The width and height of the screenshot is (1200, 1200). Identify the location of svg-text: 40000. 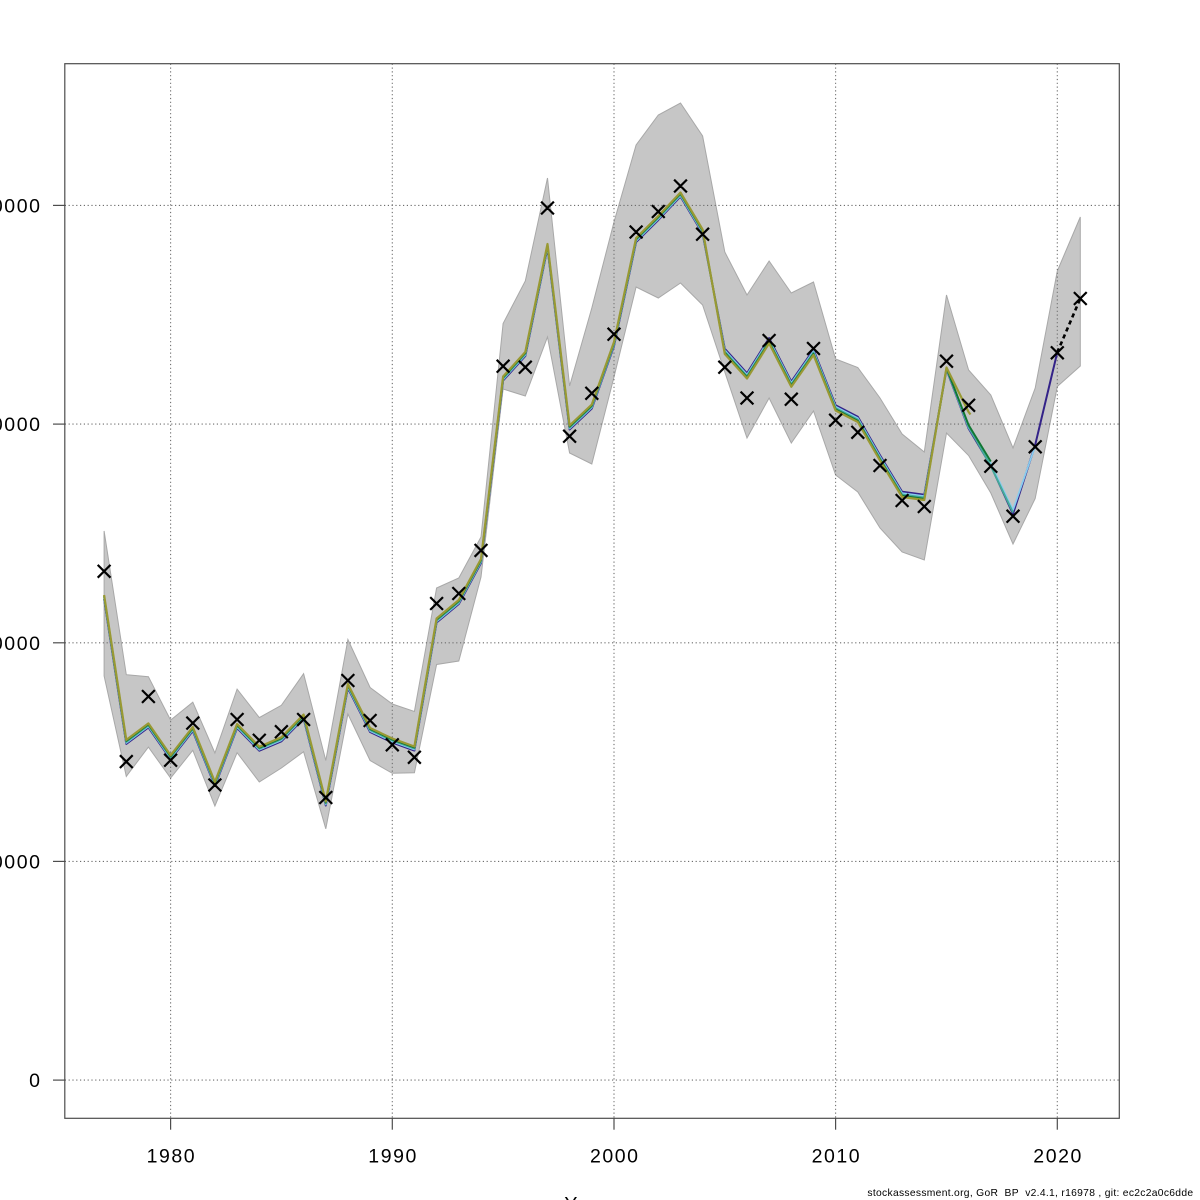
(21, 207).